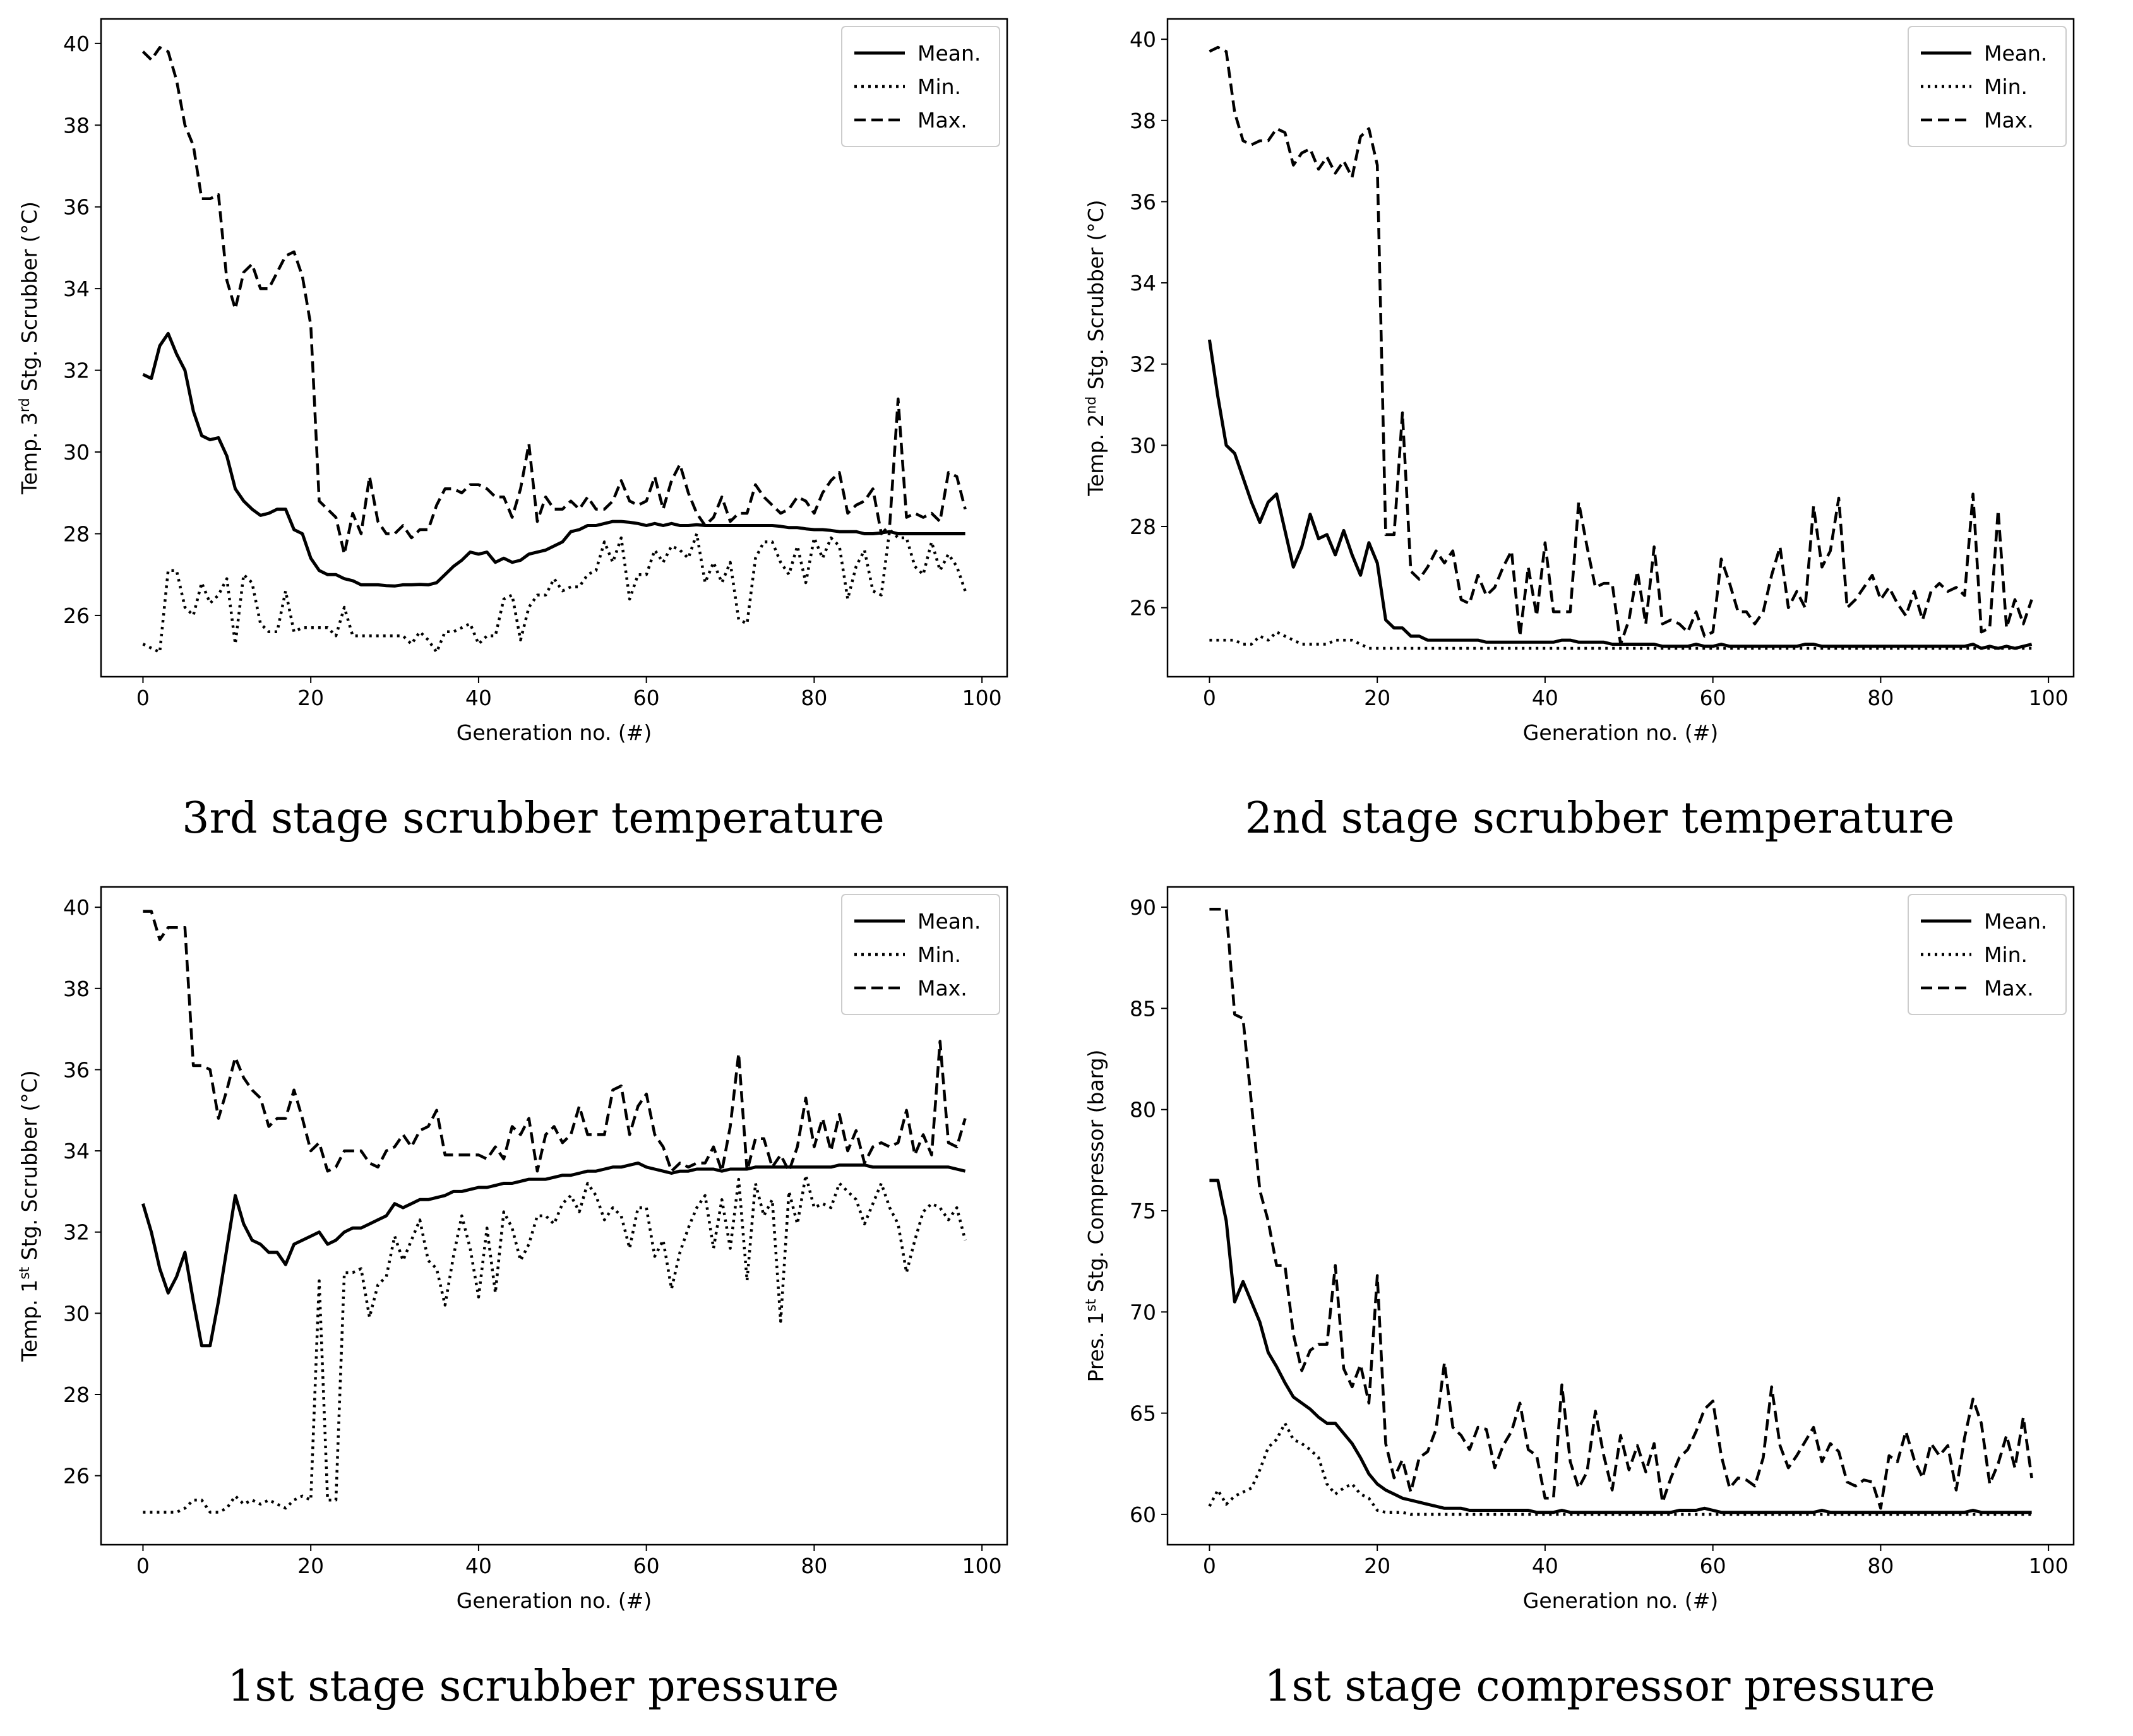  Describe the element at coordinates (1143, 1110) in the screenshot. I see `y-tick-label: 80` at that location.